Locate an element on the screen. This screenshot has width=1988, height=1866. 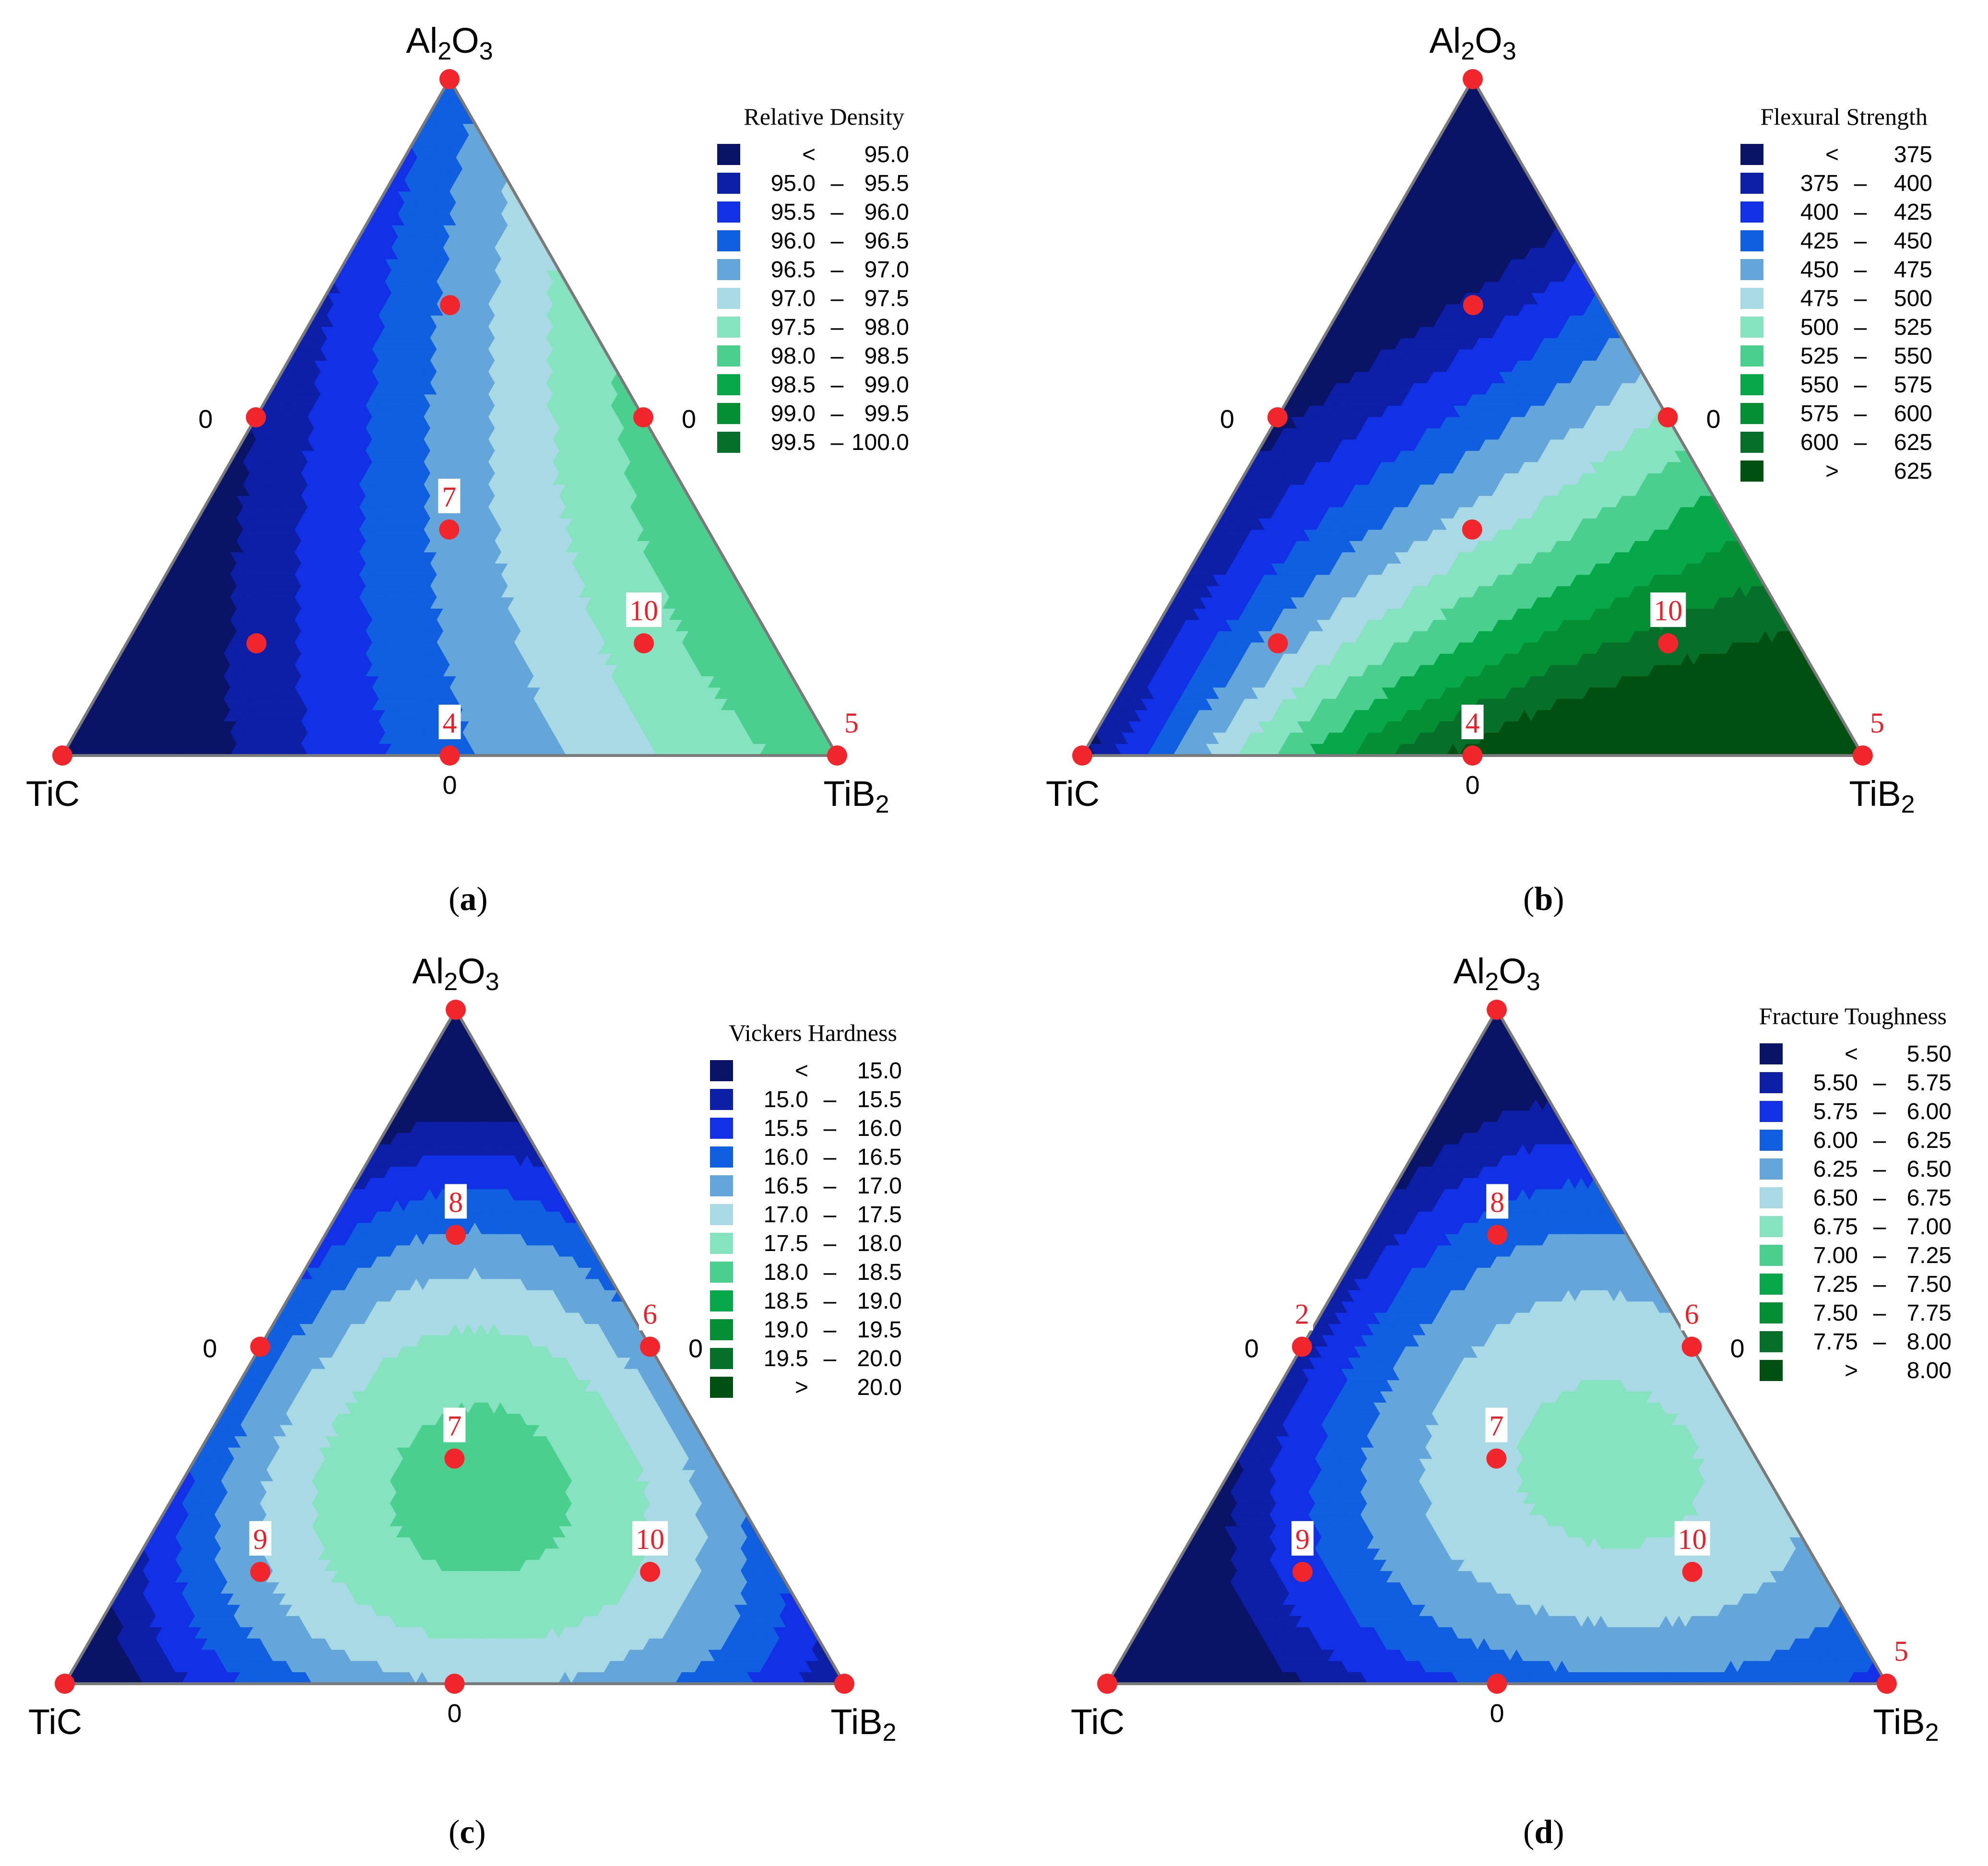
point-label: 2 is located at coordinates (1302, 1314).